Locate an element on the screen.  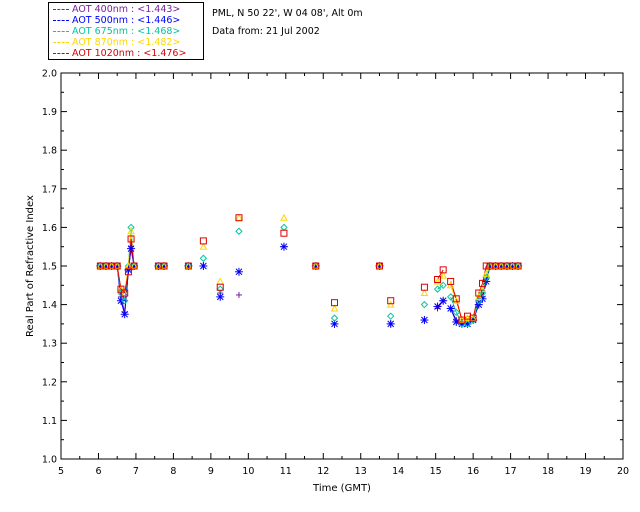
x-tick-label: 5 is located at coordinates (61, 471).